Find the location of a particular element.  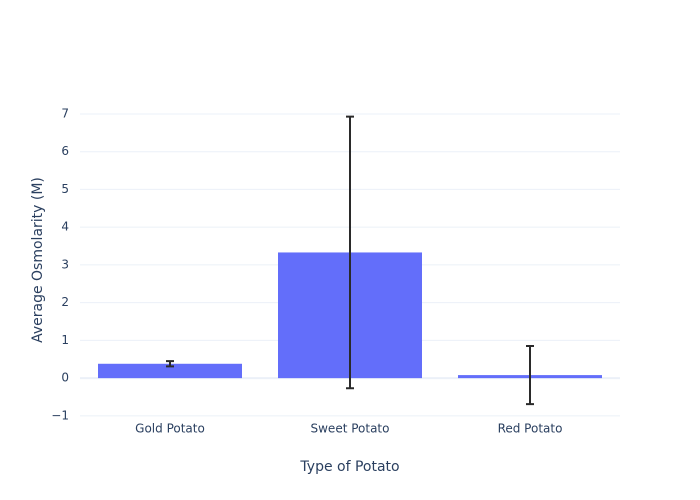

y-tick-label: 1 is located at coordinates (65, 340).